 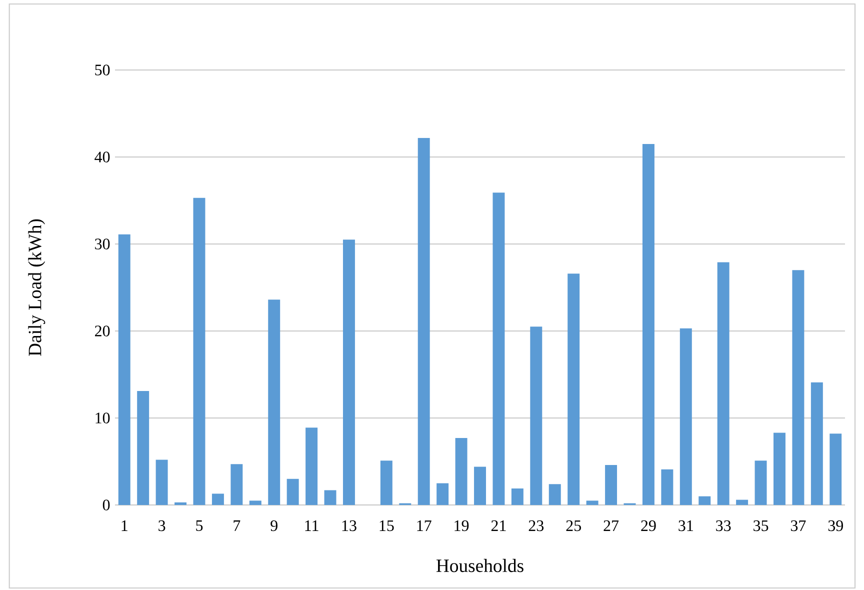 What do you see at coordinates (536, 526) in the screenshot?
I see `x-tick-label: 23` at bounding box center [536, 526].